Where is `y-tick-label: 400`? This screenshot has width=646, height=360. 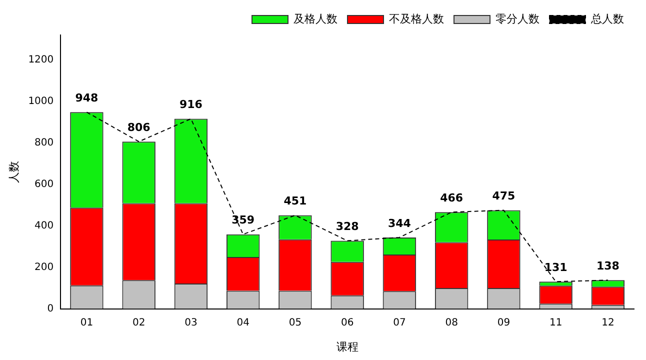
y-tick-label: 400 is located at coordinates (44, 226).